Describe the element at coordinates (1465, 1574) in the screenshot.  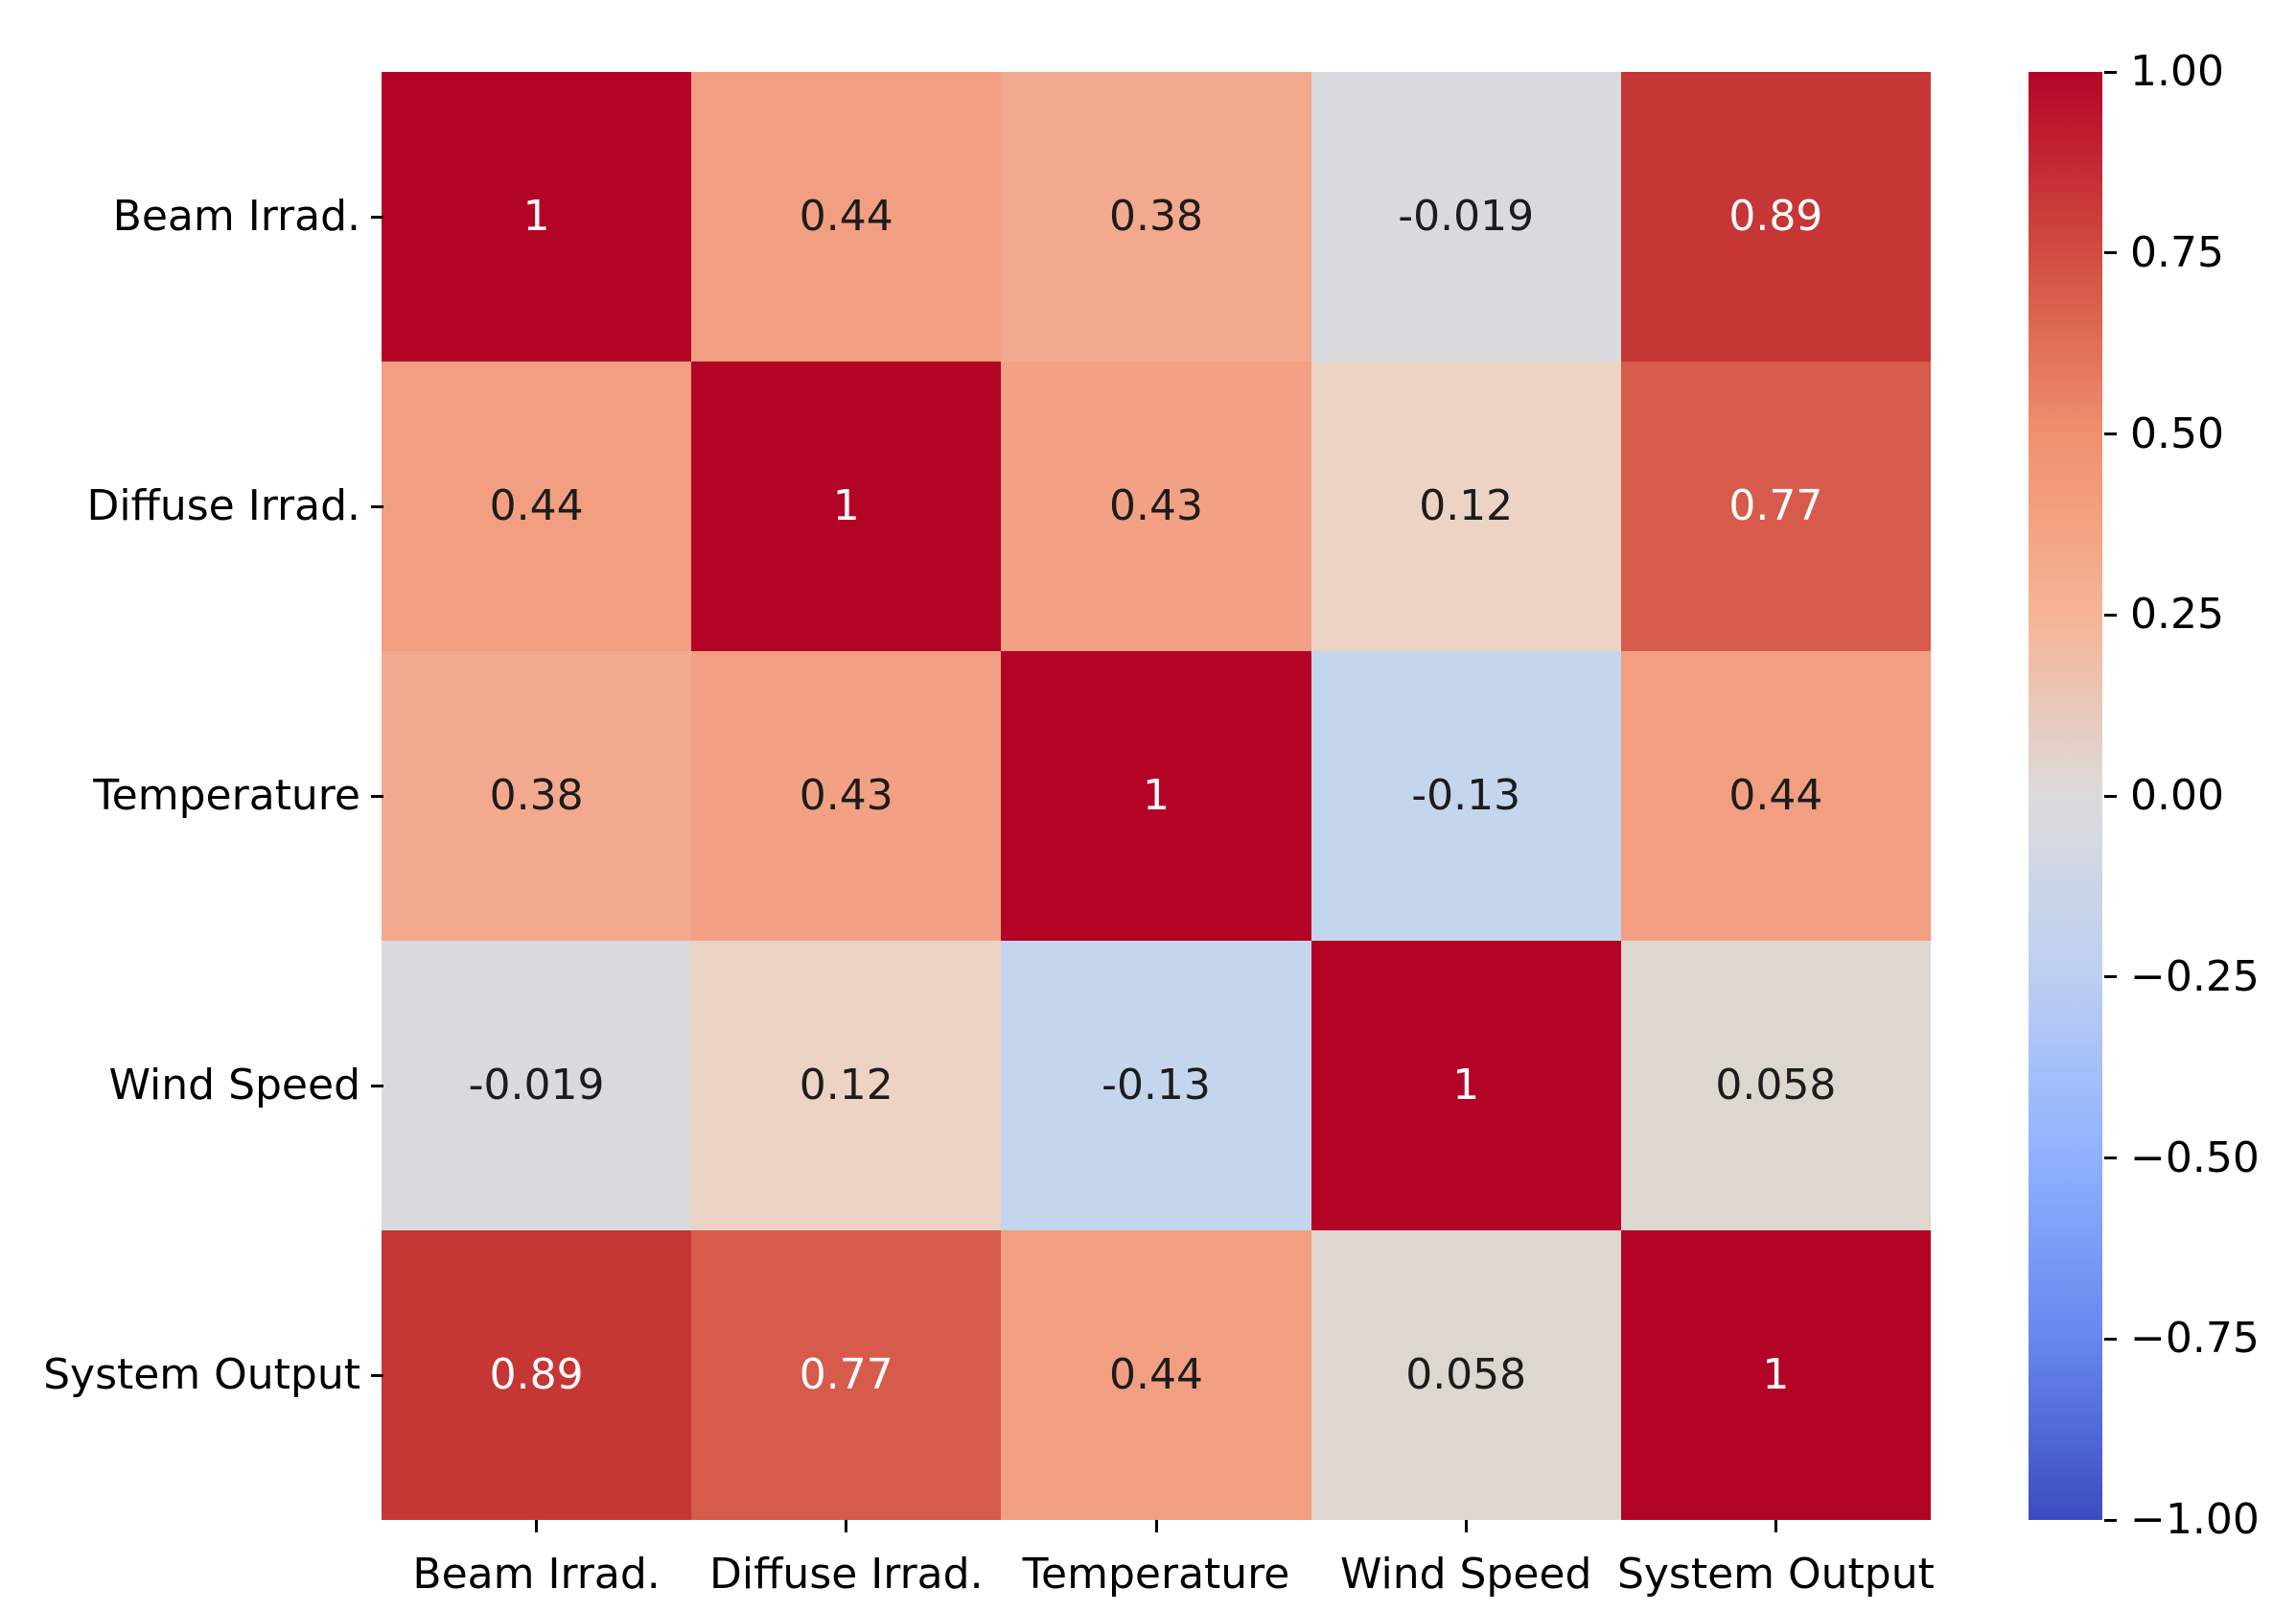
I see `x-axis-label: Wind Speed` at that location.